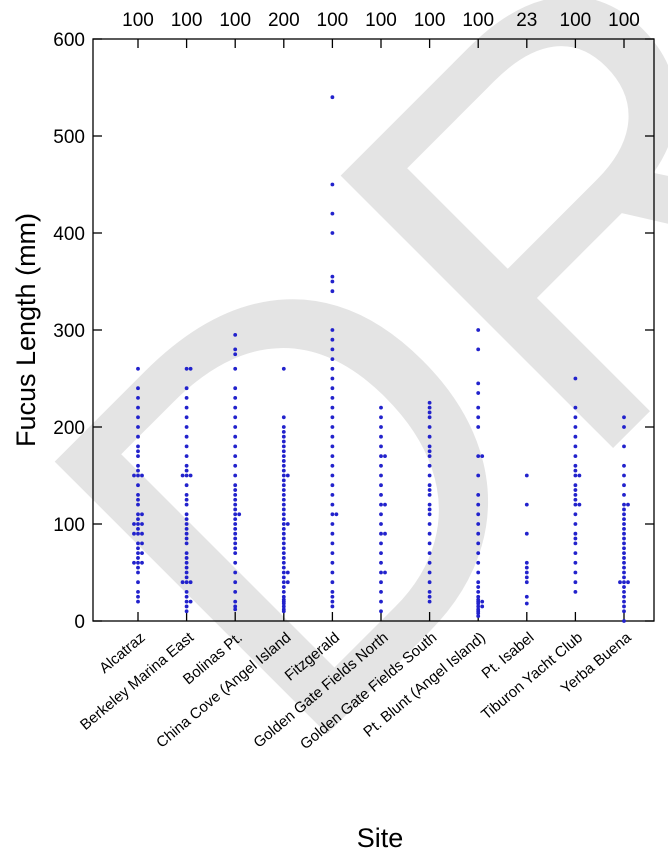 This screenshot has height=857, width=668. Describe the element at coordinates (69, 331) in the screenshot. I see `y-tick-label: 300` at that location.